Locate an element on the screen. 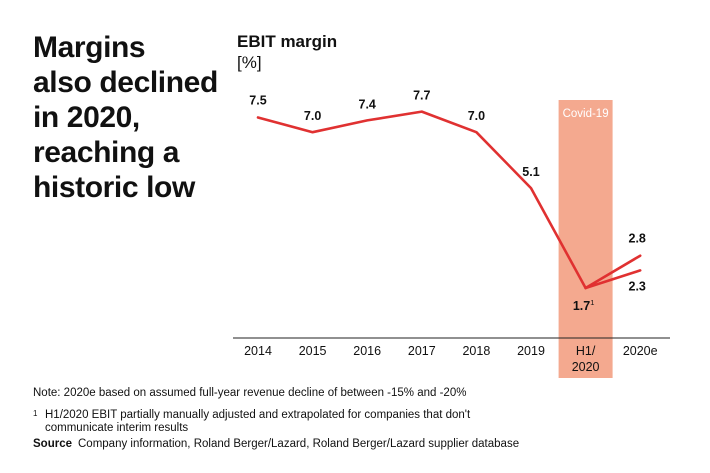 This screenshot has width=710, height=473. footnote-mark: 1 is located at coordinates (35, 413).